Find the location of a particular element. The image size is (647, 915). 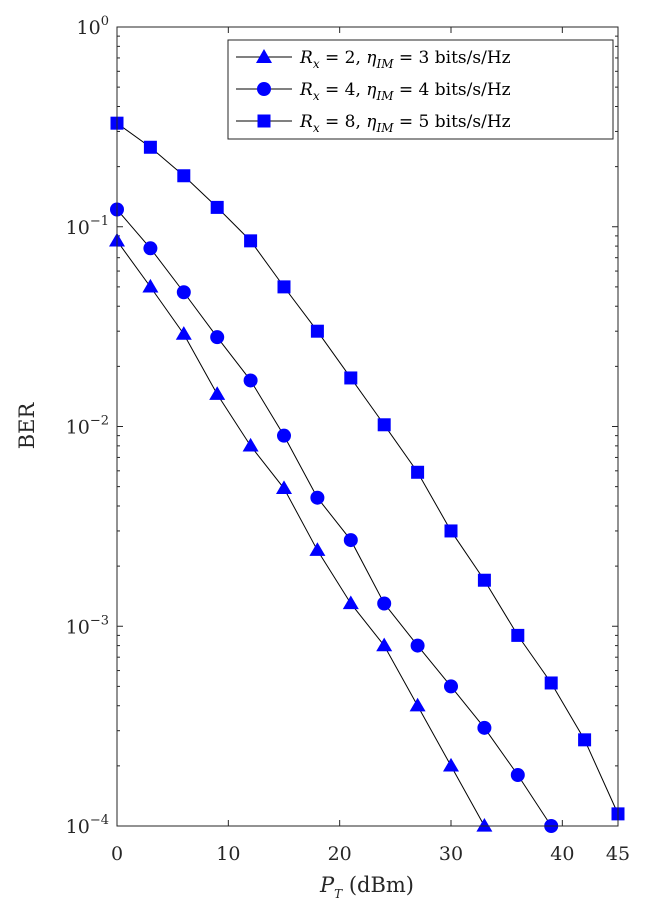

y-tick-label: 10⁻² is located at coordinates (87, 426).